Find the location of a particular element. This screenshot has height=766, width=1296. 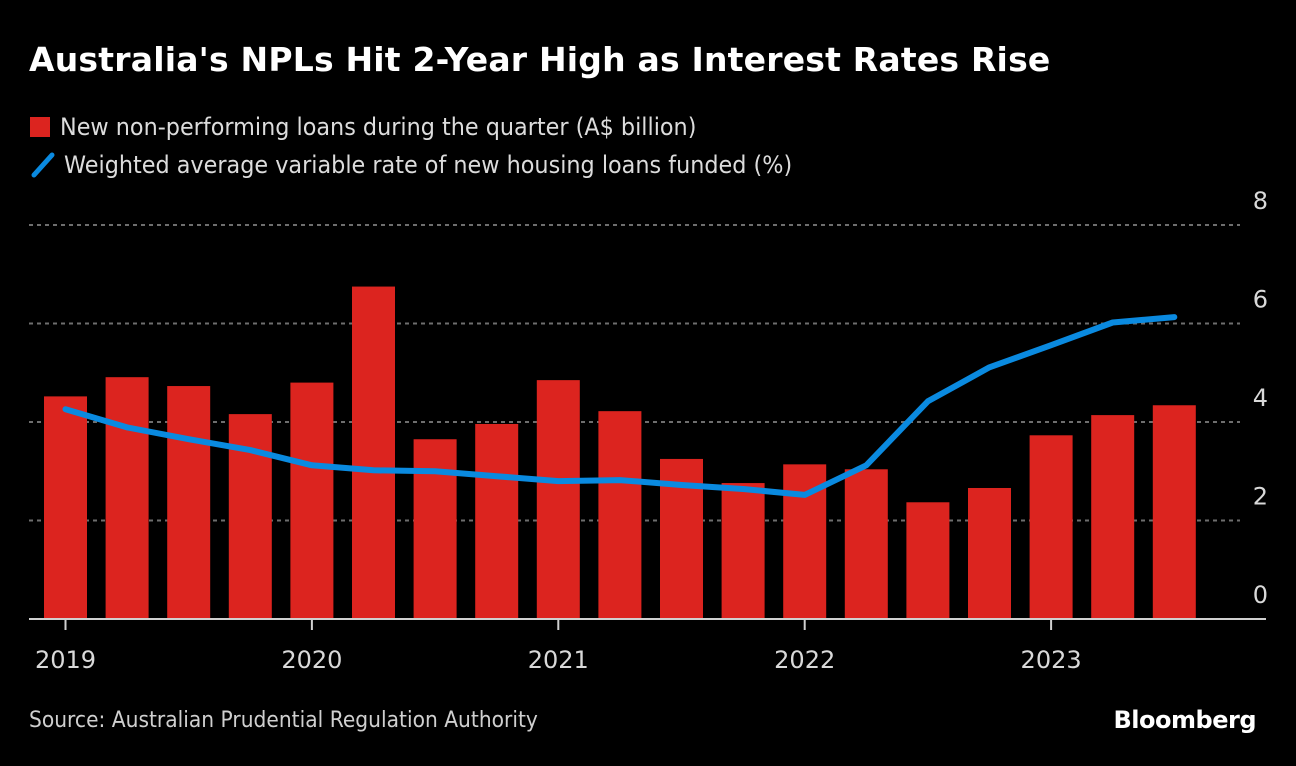

bar-2021-q1 is located at coordinates (558, 499).